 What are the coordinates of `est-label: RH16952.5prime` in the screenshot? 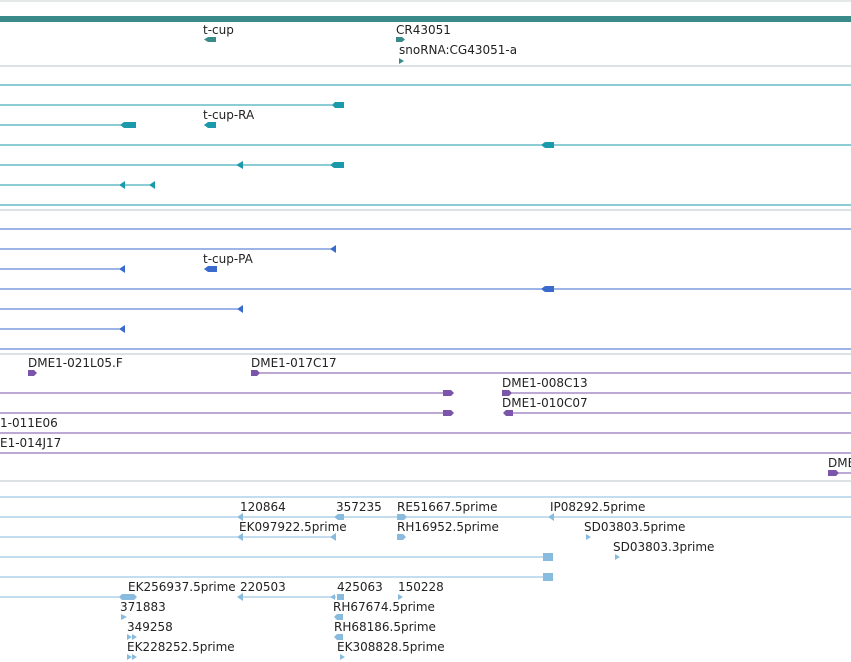 It's located at (448, 527).